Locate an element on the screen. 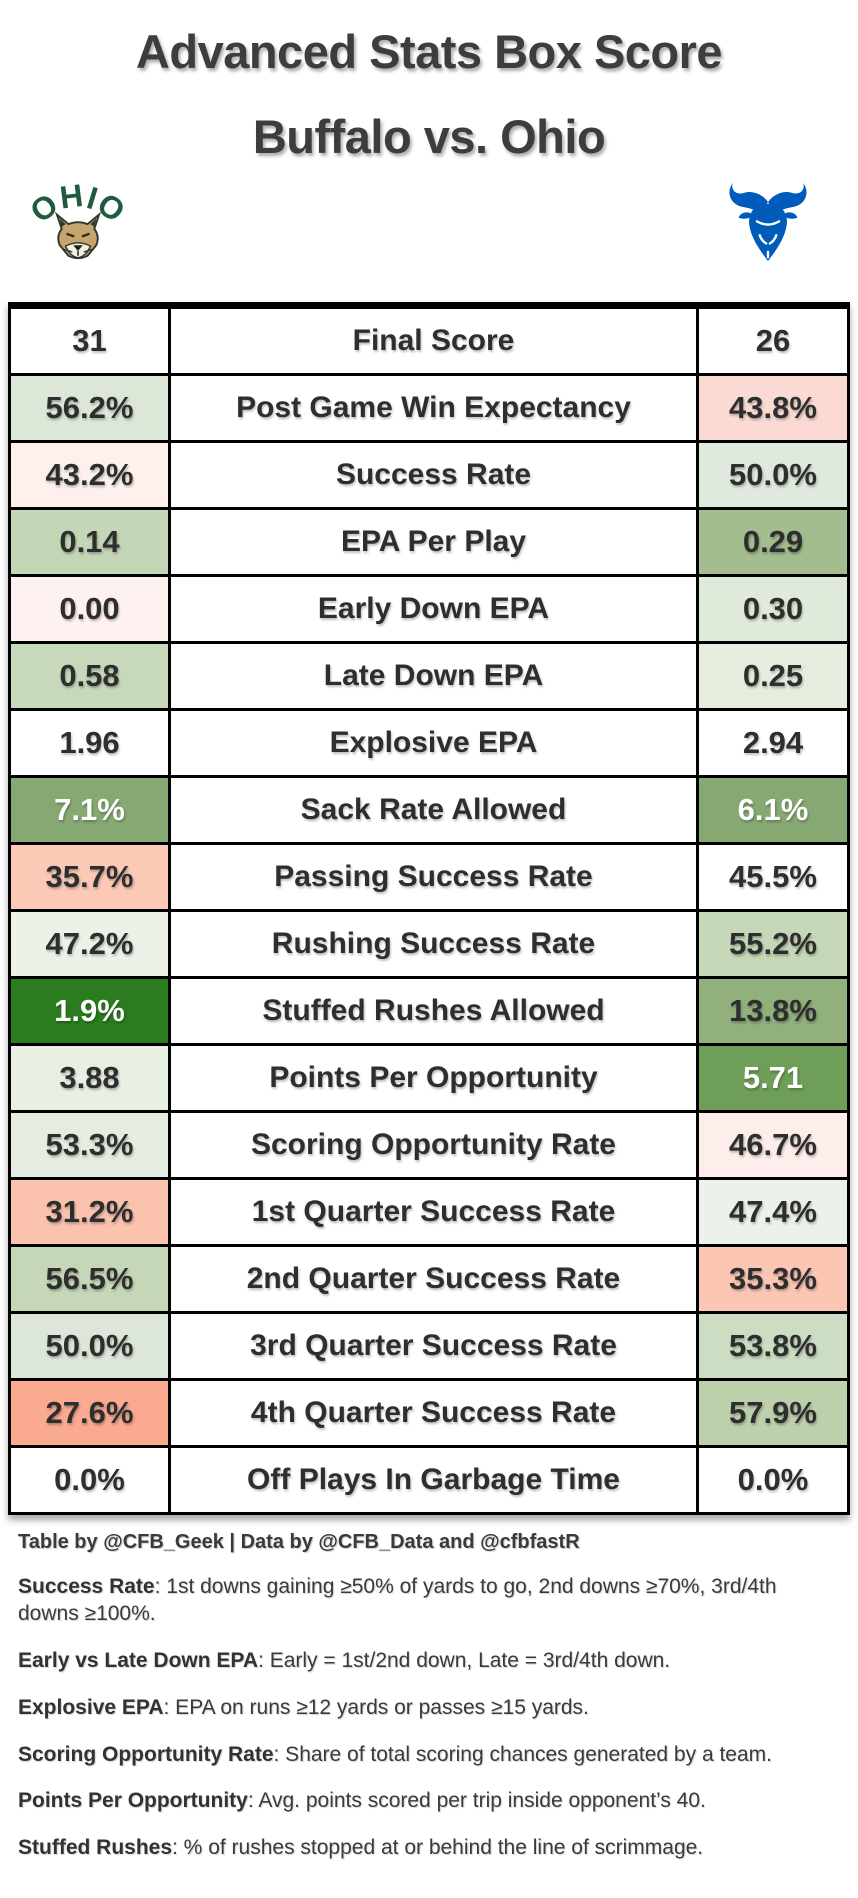  table-row: 7.1% Sack Rate Allowed 6.1% is located at coordinates (429, 810).